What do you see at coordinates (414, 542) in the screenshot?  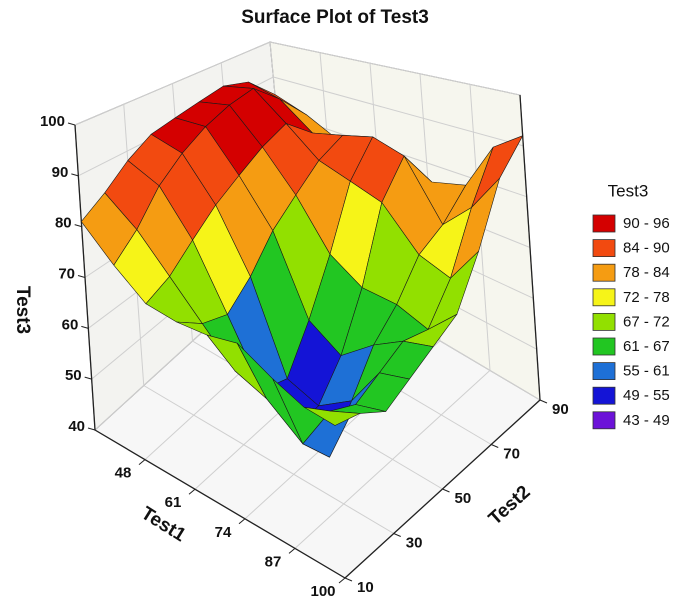 I see `y-tick-label: 30` at bounding box center [414, 542].